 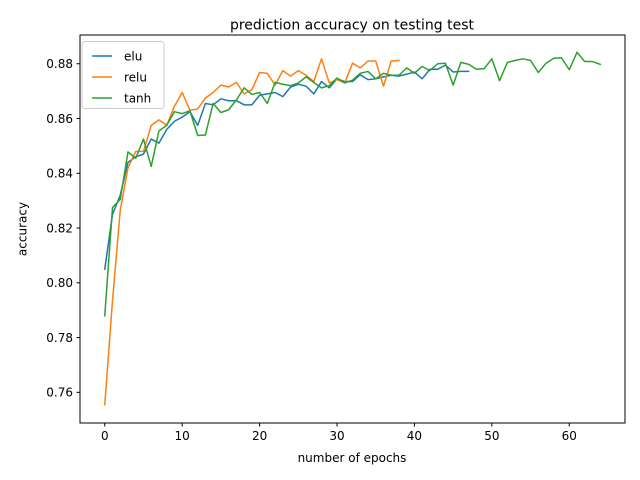 I want to click on y-tick-label: 0.86, so click(x=59, y=119).